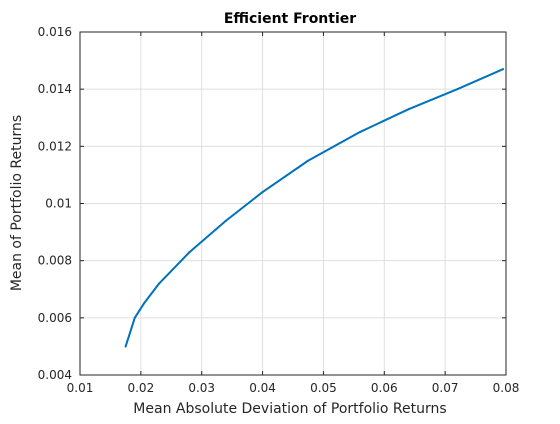 This screenshot has width=560, height=424. What do you see at coordinates (323, 388) in the screenshot?
I see `x-tick-label: 0.05` at bounding box center [323, 388].